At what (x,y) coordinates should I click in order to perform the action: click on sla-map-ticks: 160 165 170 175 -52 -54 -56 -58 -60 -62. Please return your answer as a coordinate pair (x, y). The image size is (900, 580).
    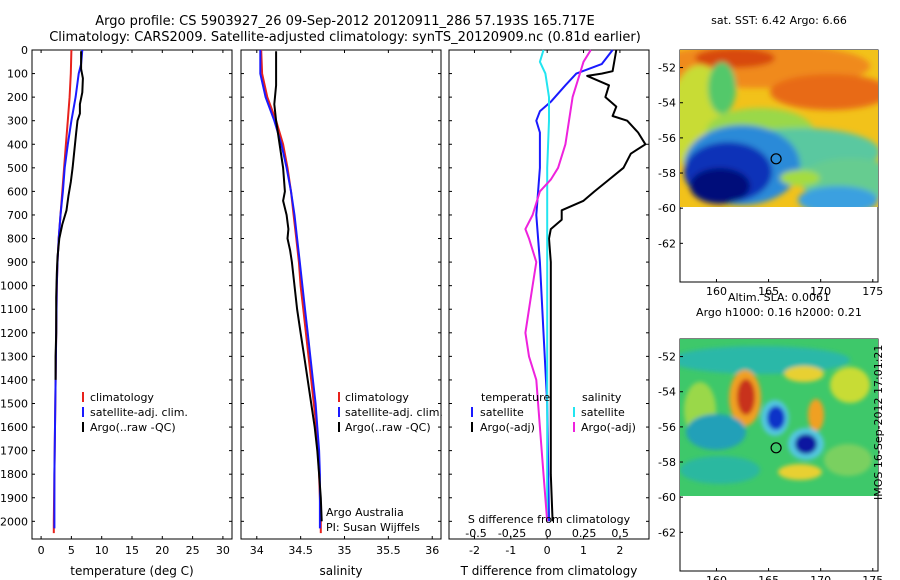
    Looking at the image, I should click on (770, 465).